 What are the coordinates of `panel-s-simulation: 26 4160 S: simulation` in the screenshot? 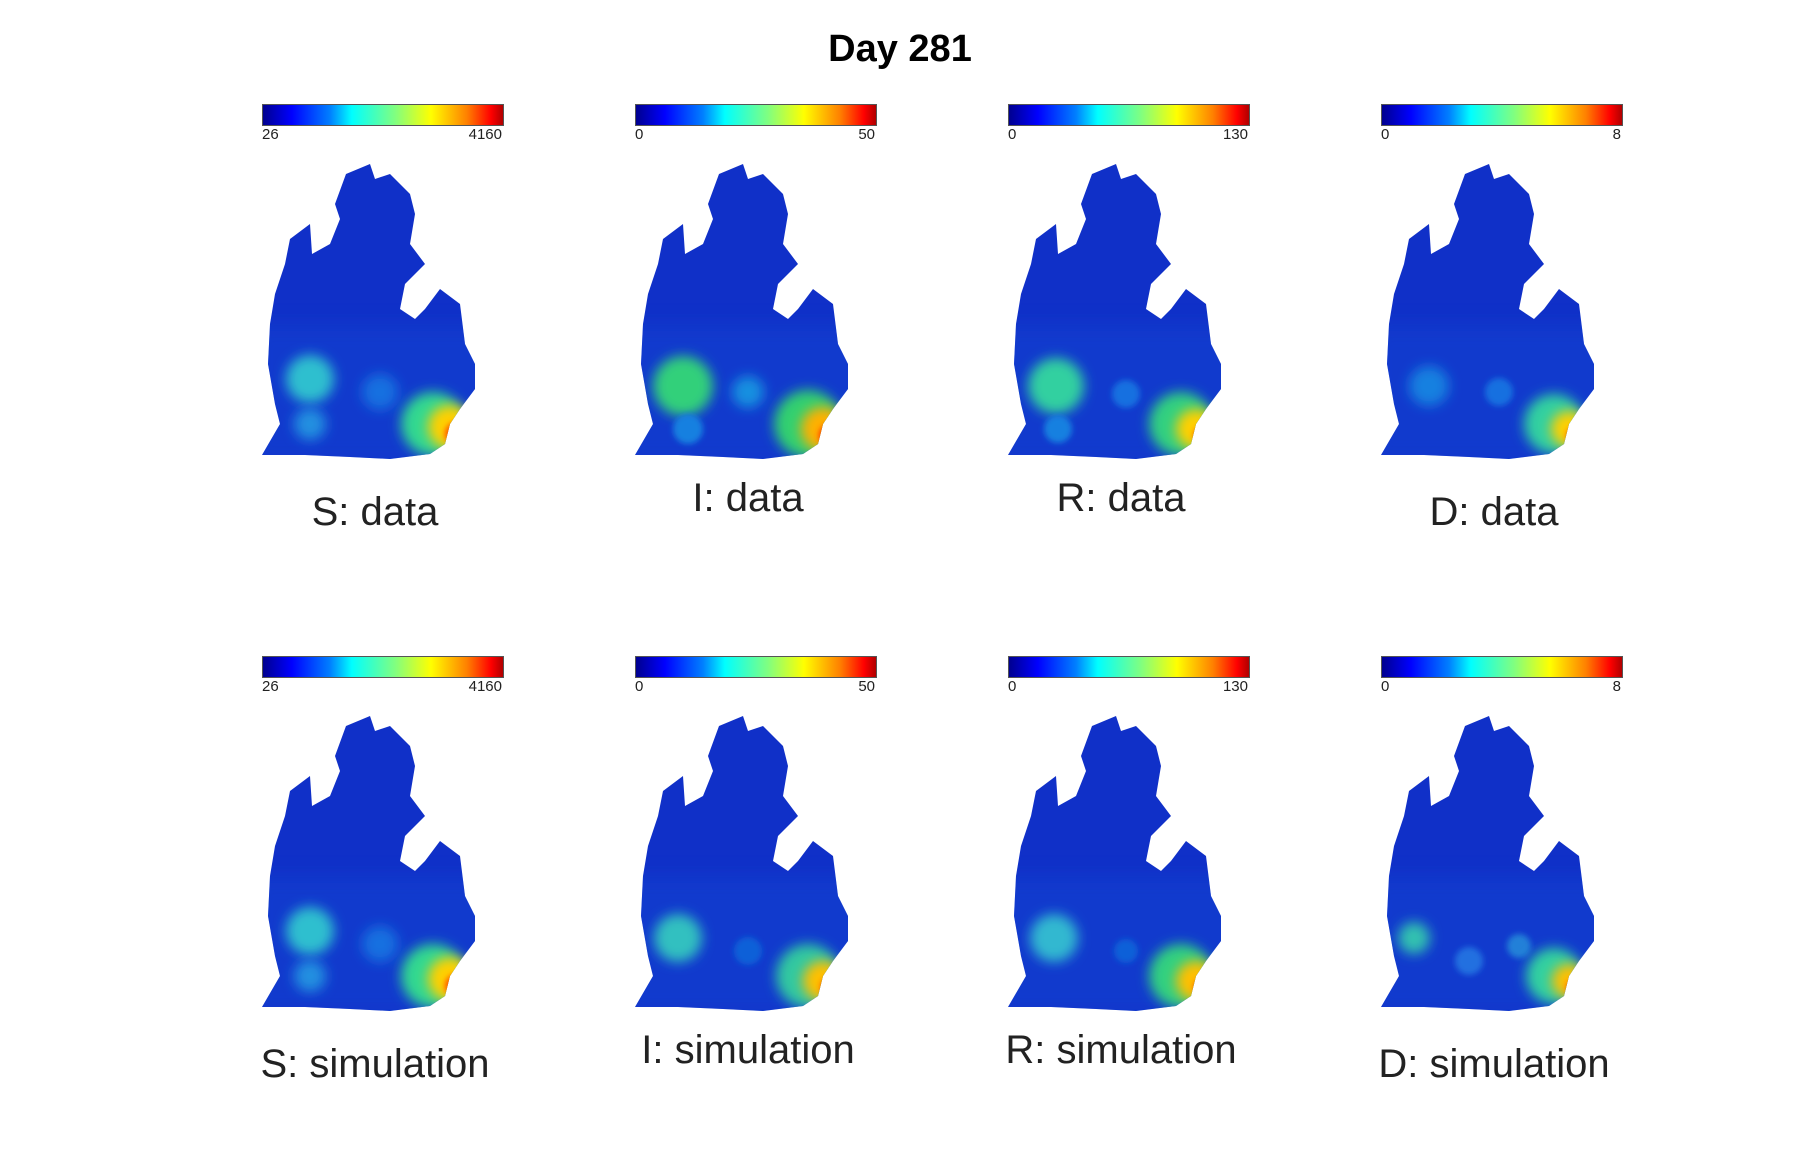 It's located at (375, 876).